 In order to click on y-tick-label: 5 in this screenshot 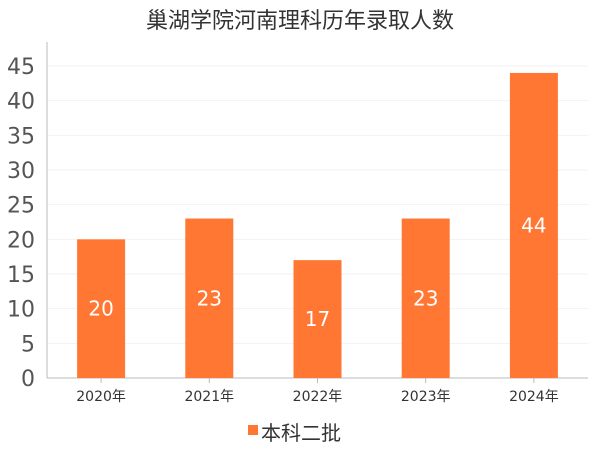, I will do `click(28, 344)`.